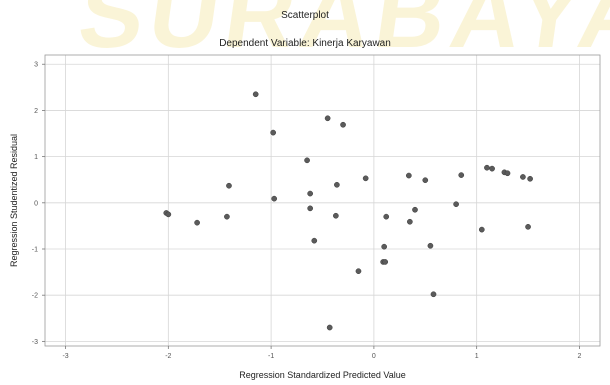  Describe the element at coordinates (35, 250) in the screenshot. I see `y-tick-label: -1` at that location.